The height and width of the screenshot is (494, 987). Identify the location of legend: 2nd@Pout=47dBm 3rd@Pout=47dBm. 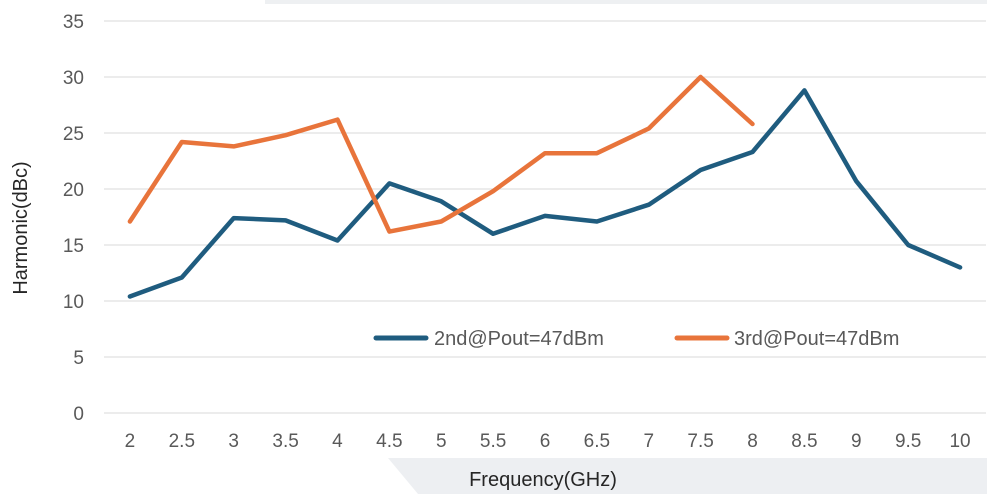
(636, 339).